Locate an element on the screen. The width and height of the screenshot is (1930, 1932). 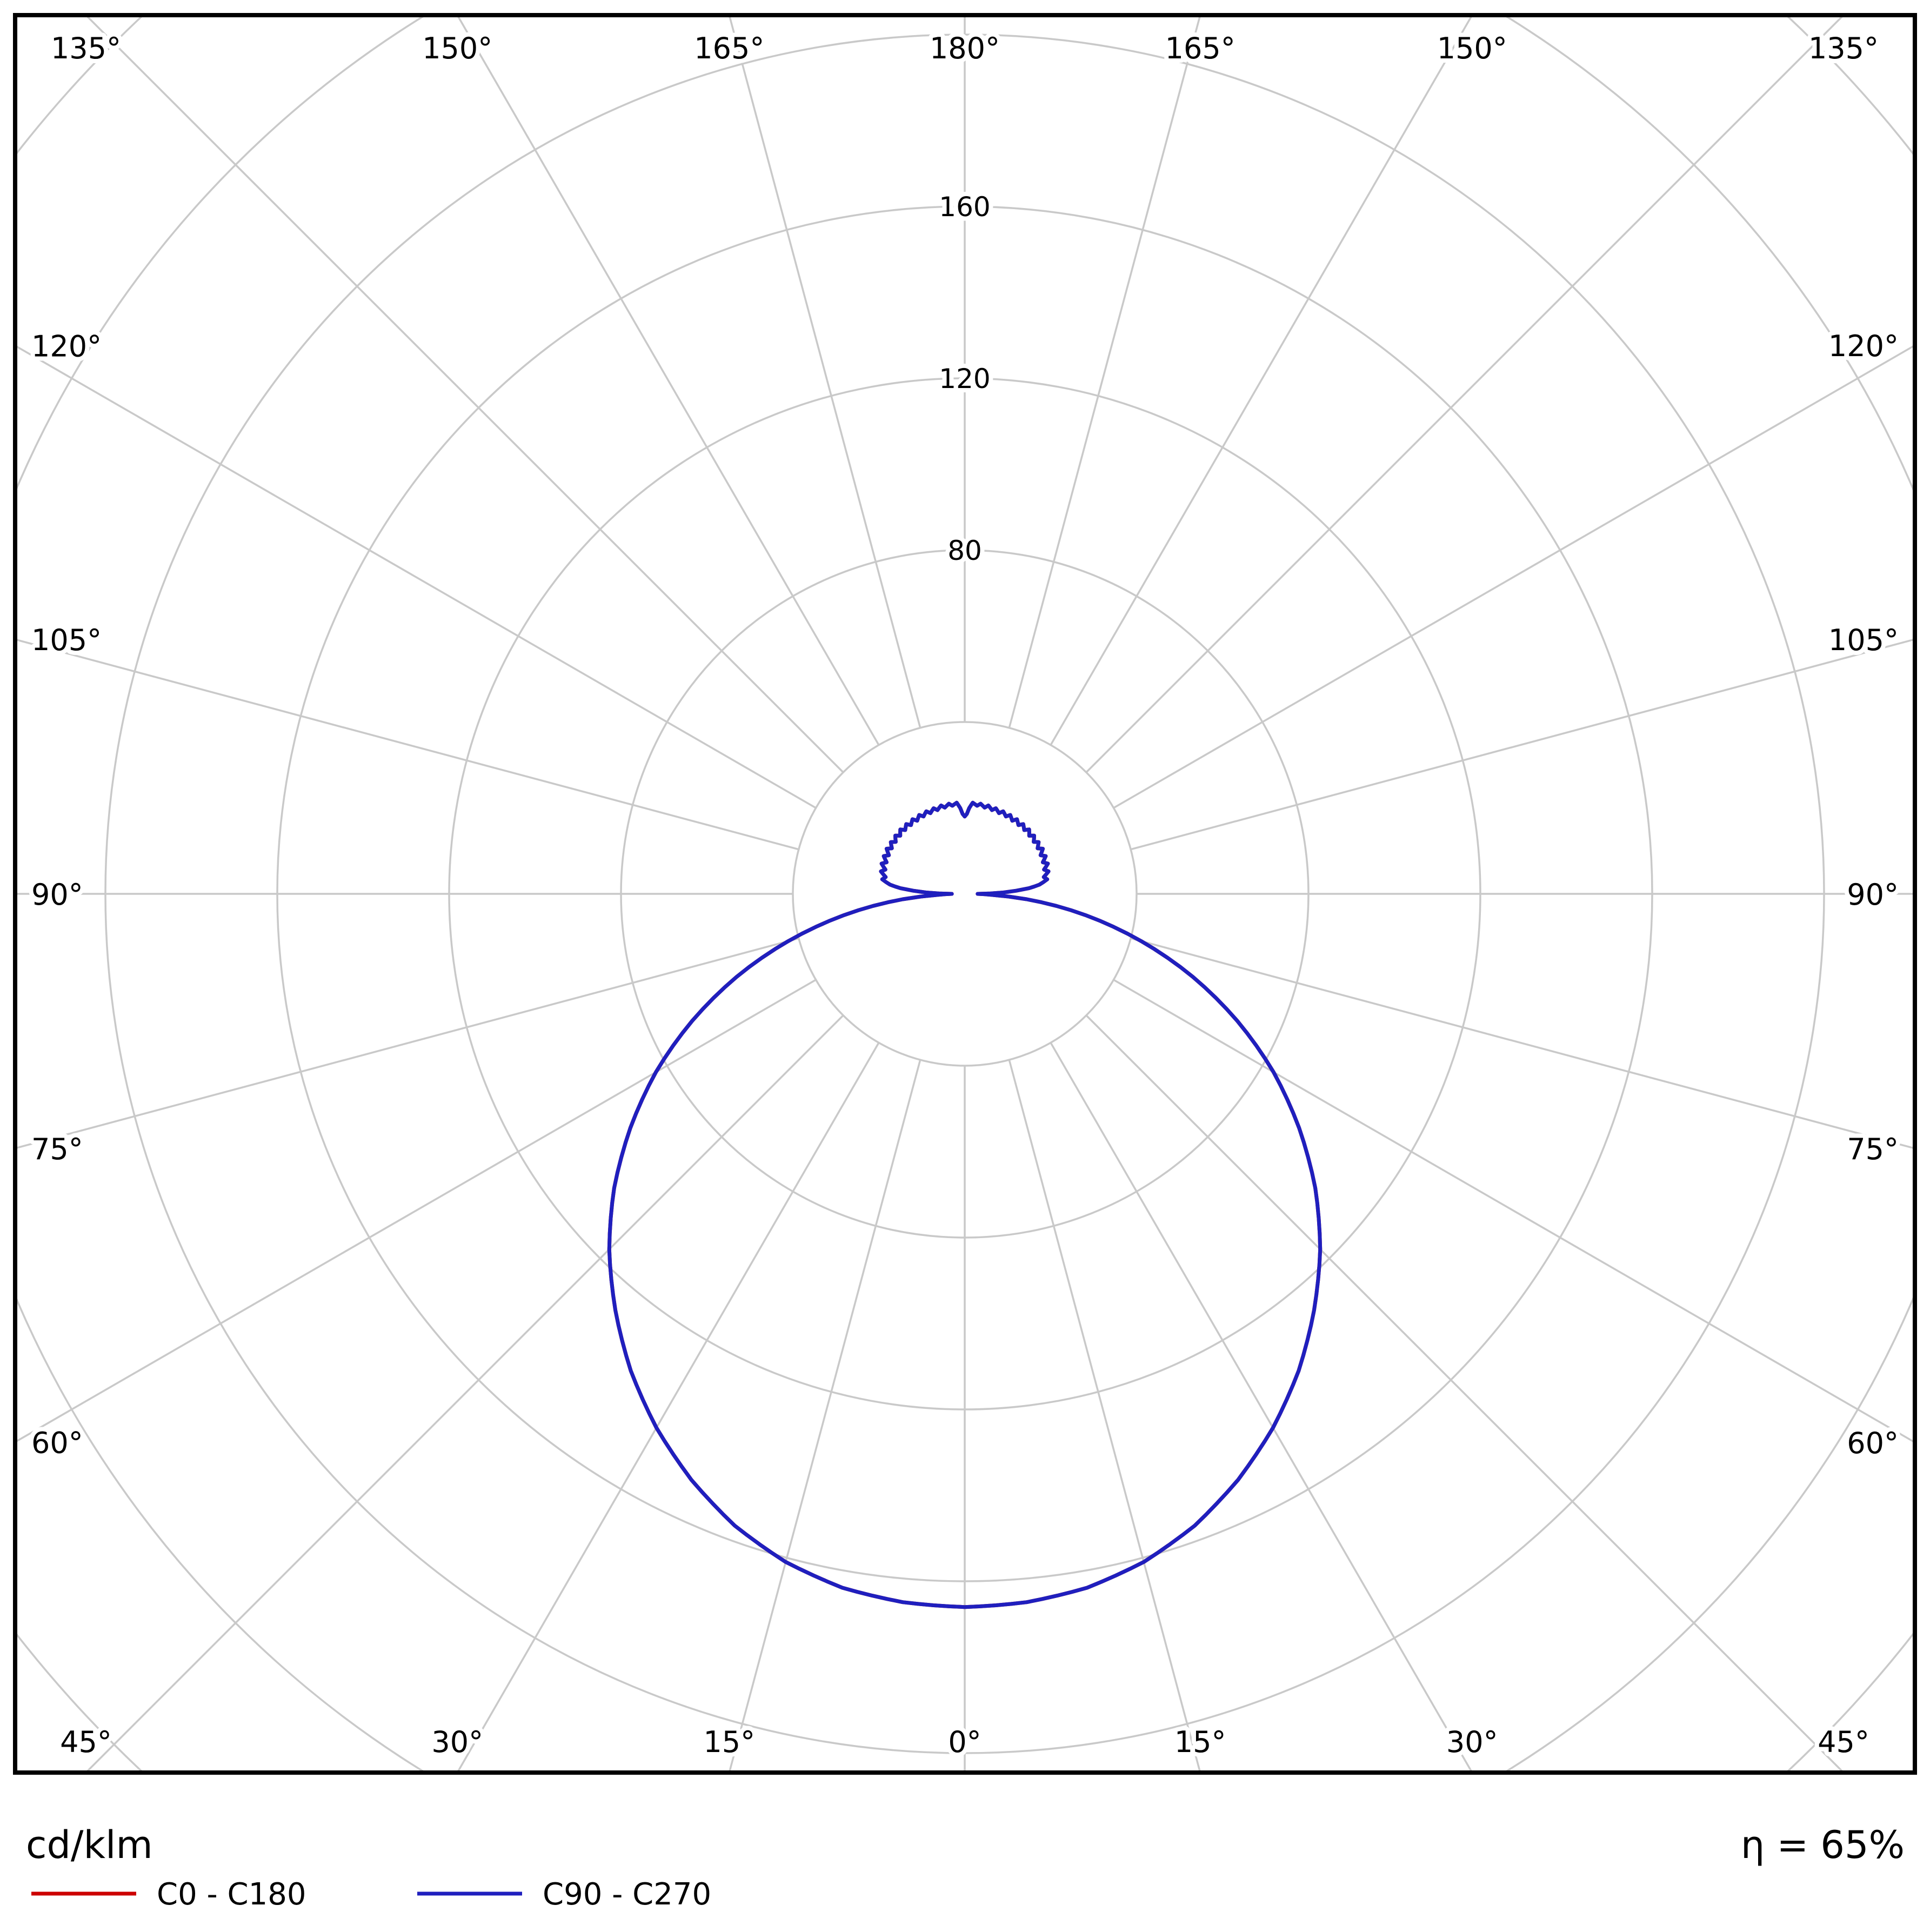
angle-label-90-right: 90° is located at coordinates (1873, 895).